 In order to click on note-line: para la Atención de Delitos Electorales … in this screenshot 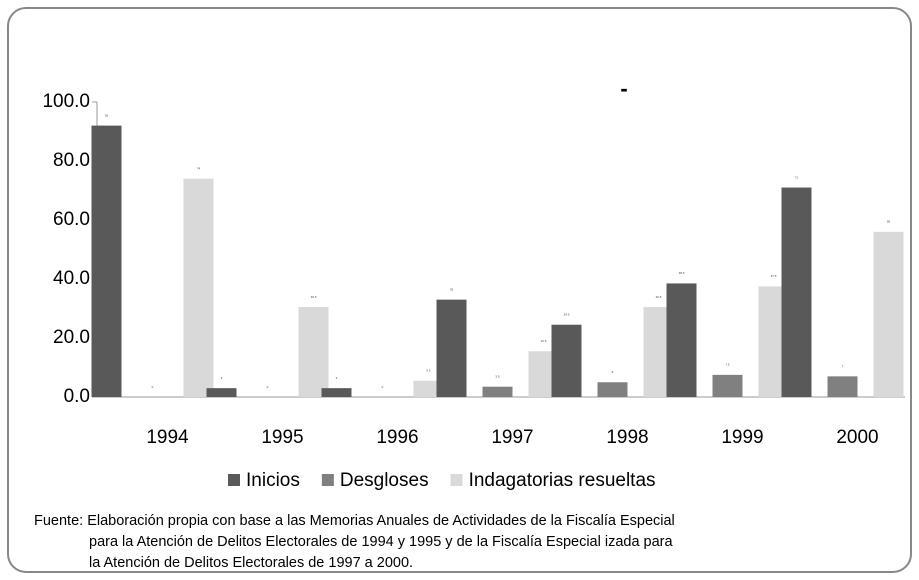, I will do `click(381, 542)`.